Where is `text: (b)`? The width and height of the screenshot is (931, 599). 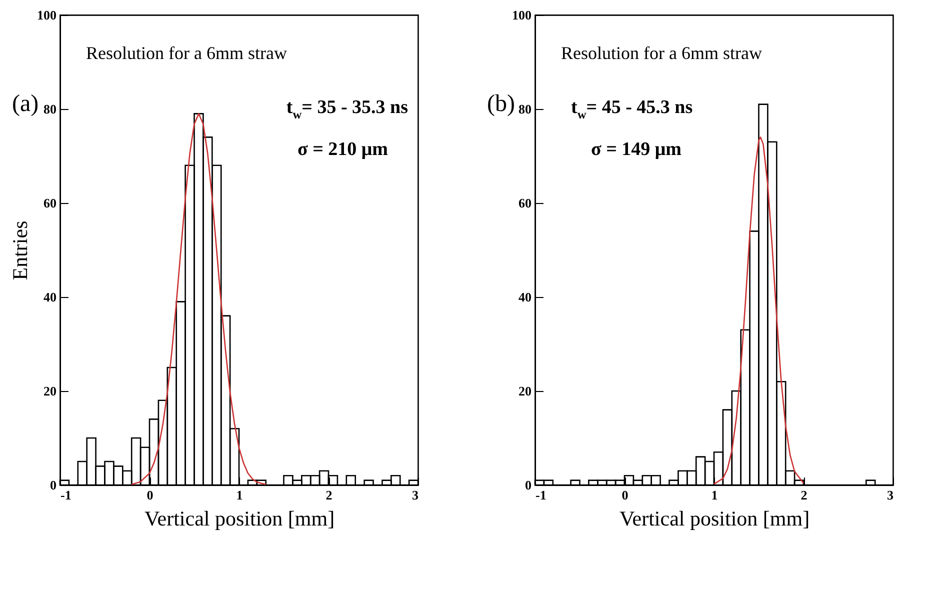 text: (b) is located at coordinates (501, 104).